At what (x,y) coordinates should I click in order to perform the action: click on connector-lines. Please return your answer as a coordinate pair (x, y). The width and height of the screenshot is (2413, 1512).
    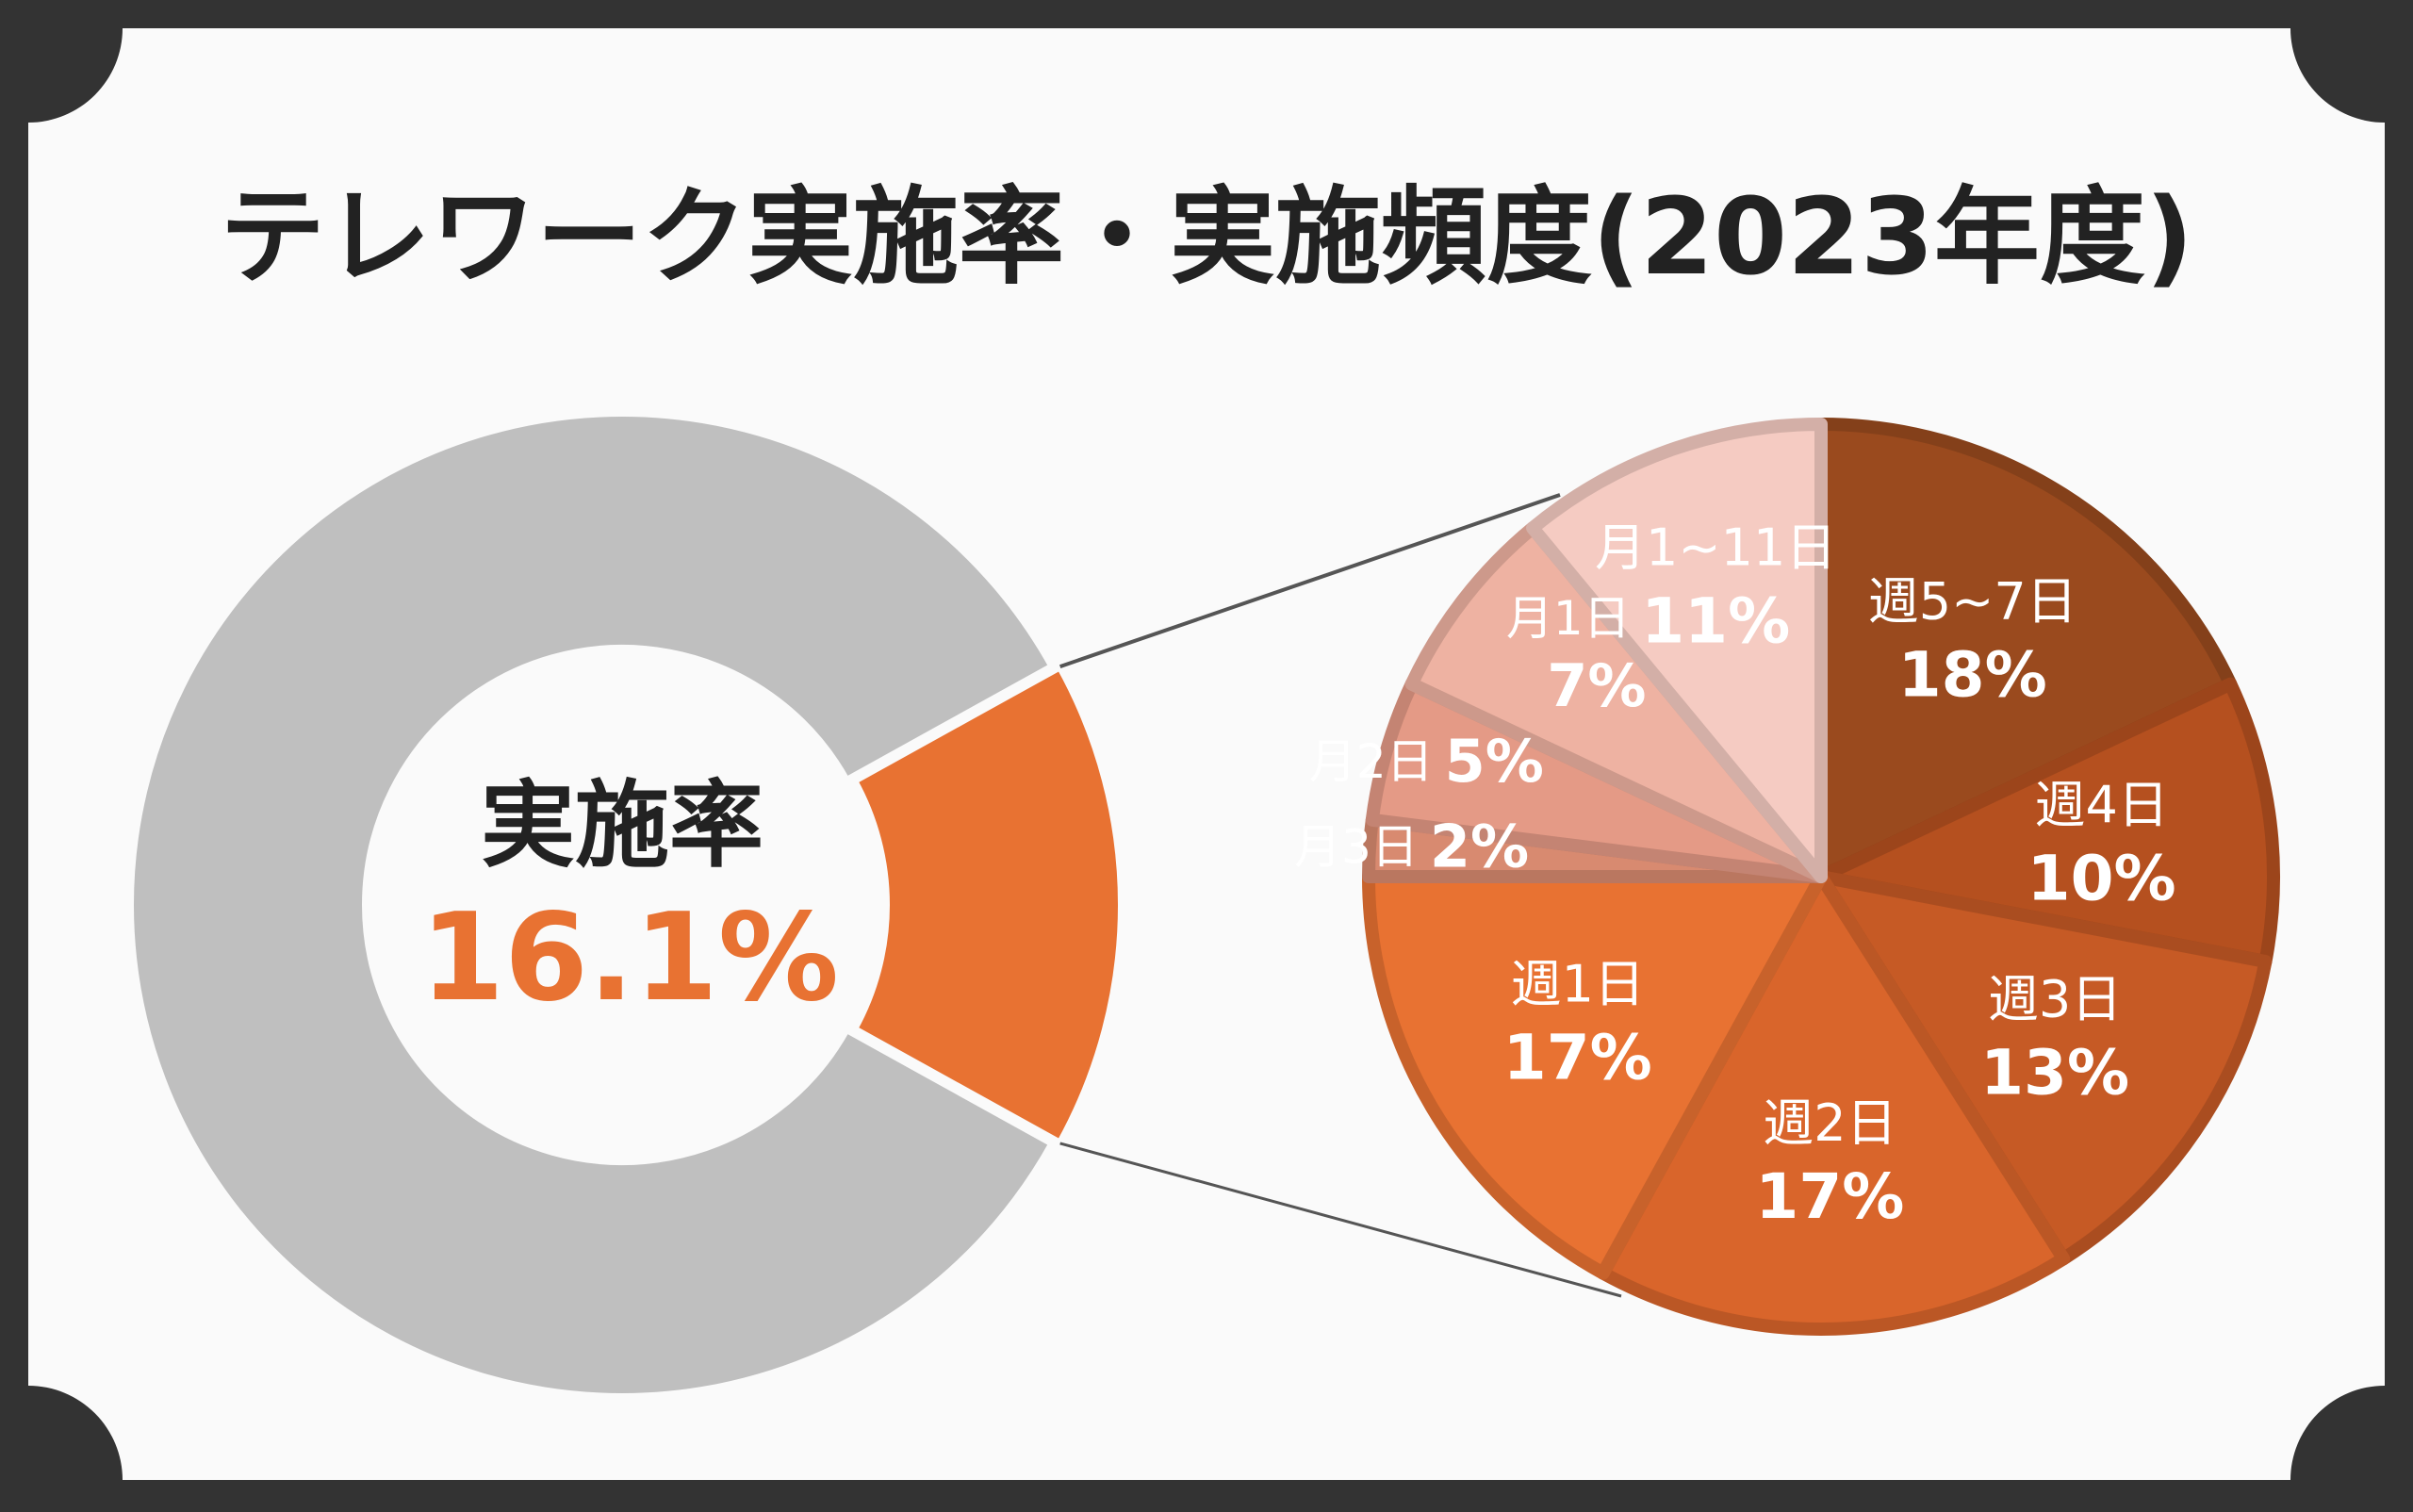
    Looking at the image, I should click on (1341, 896).